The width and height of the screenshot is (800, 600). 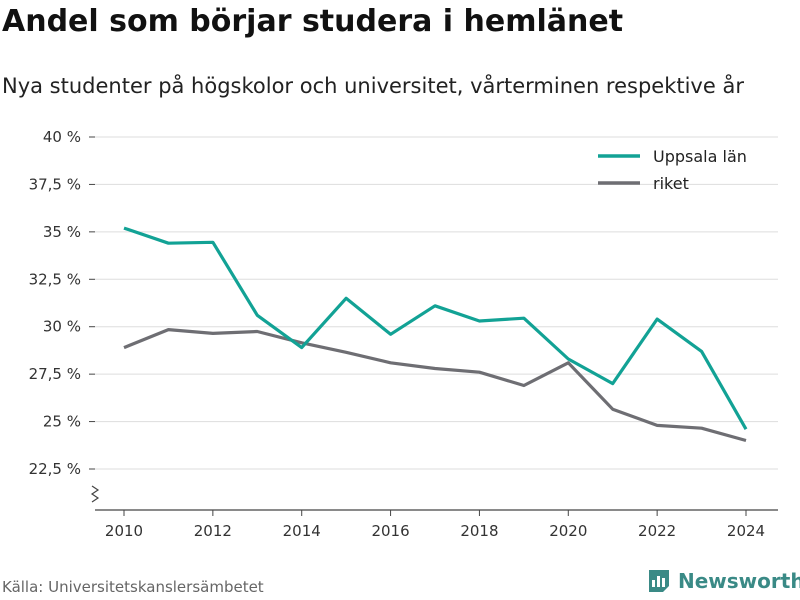 I want to click on source-note: Källa: Universitetskanslersämbetet, so click(x=133, y=587).